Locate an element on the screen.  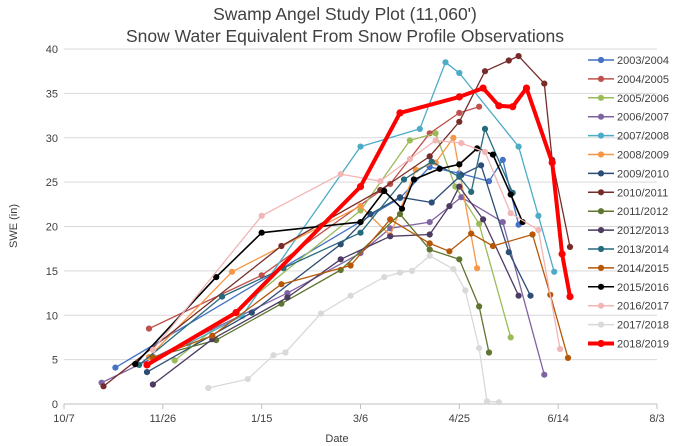
legend-entry: 2013/2014 is located at coordinates (628, 250).